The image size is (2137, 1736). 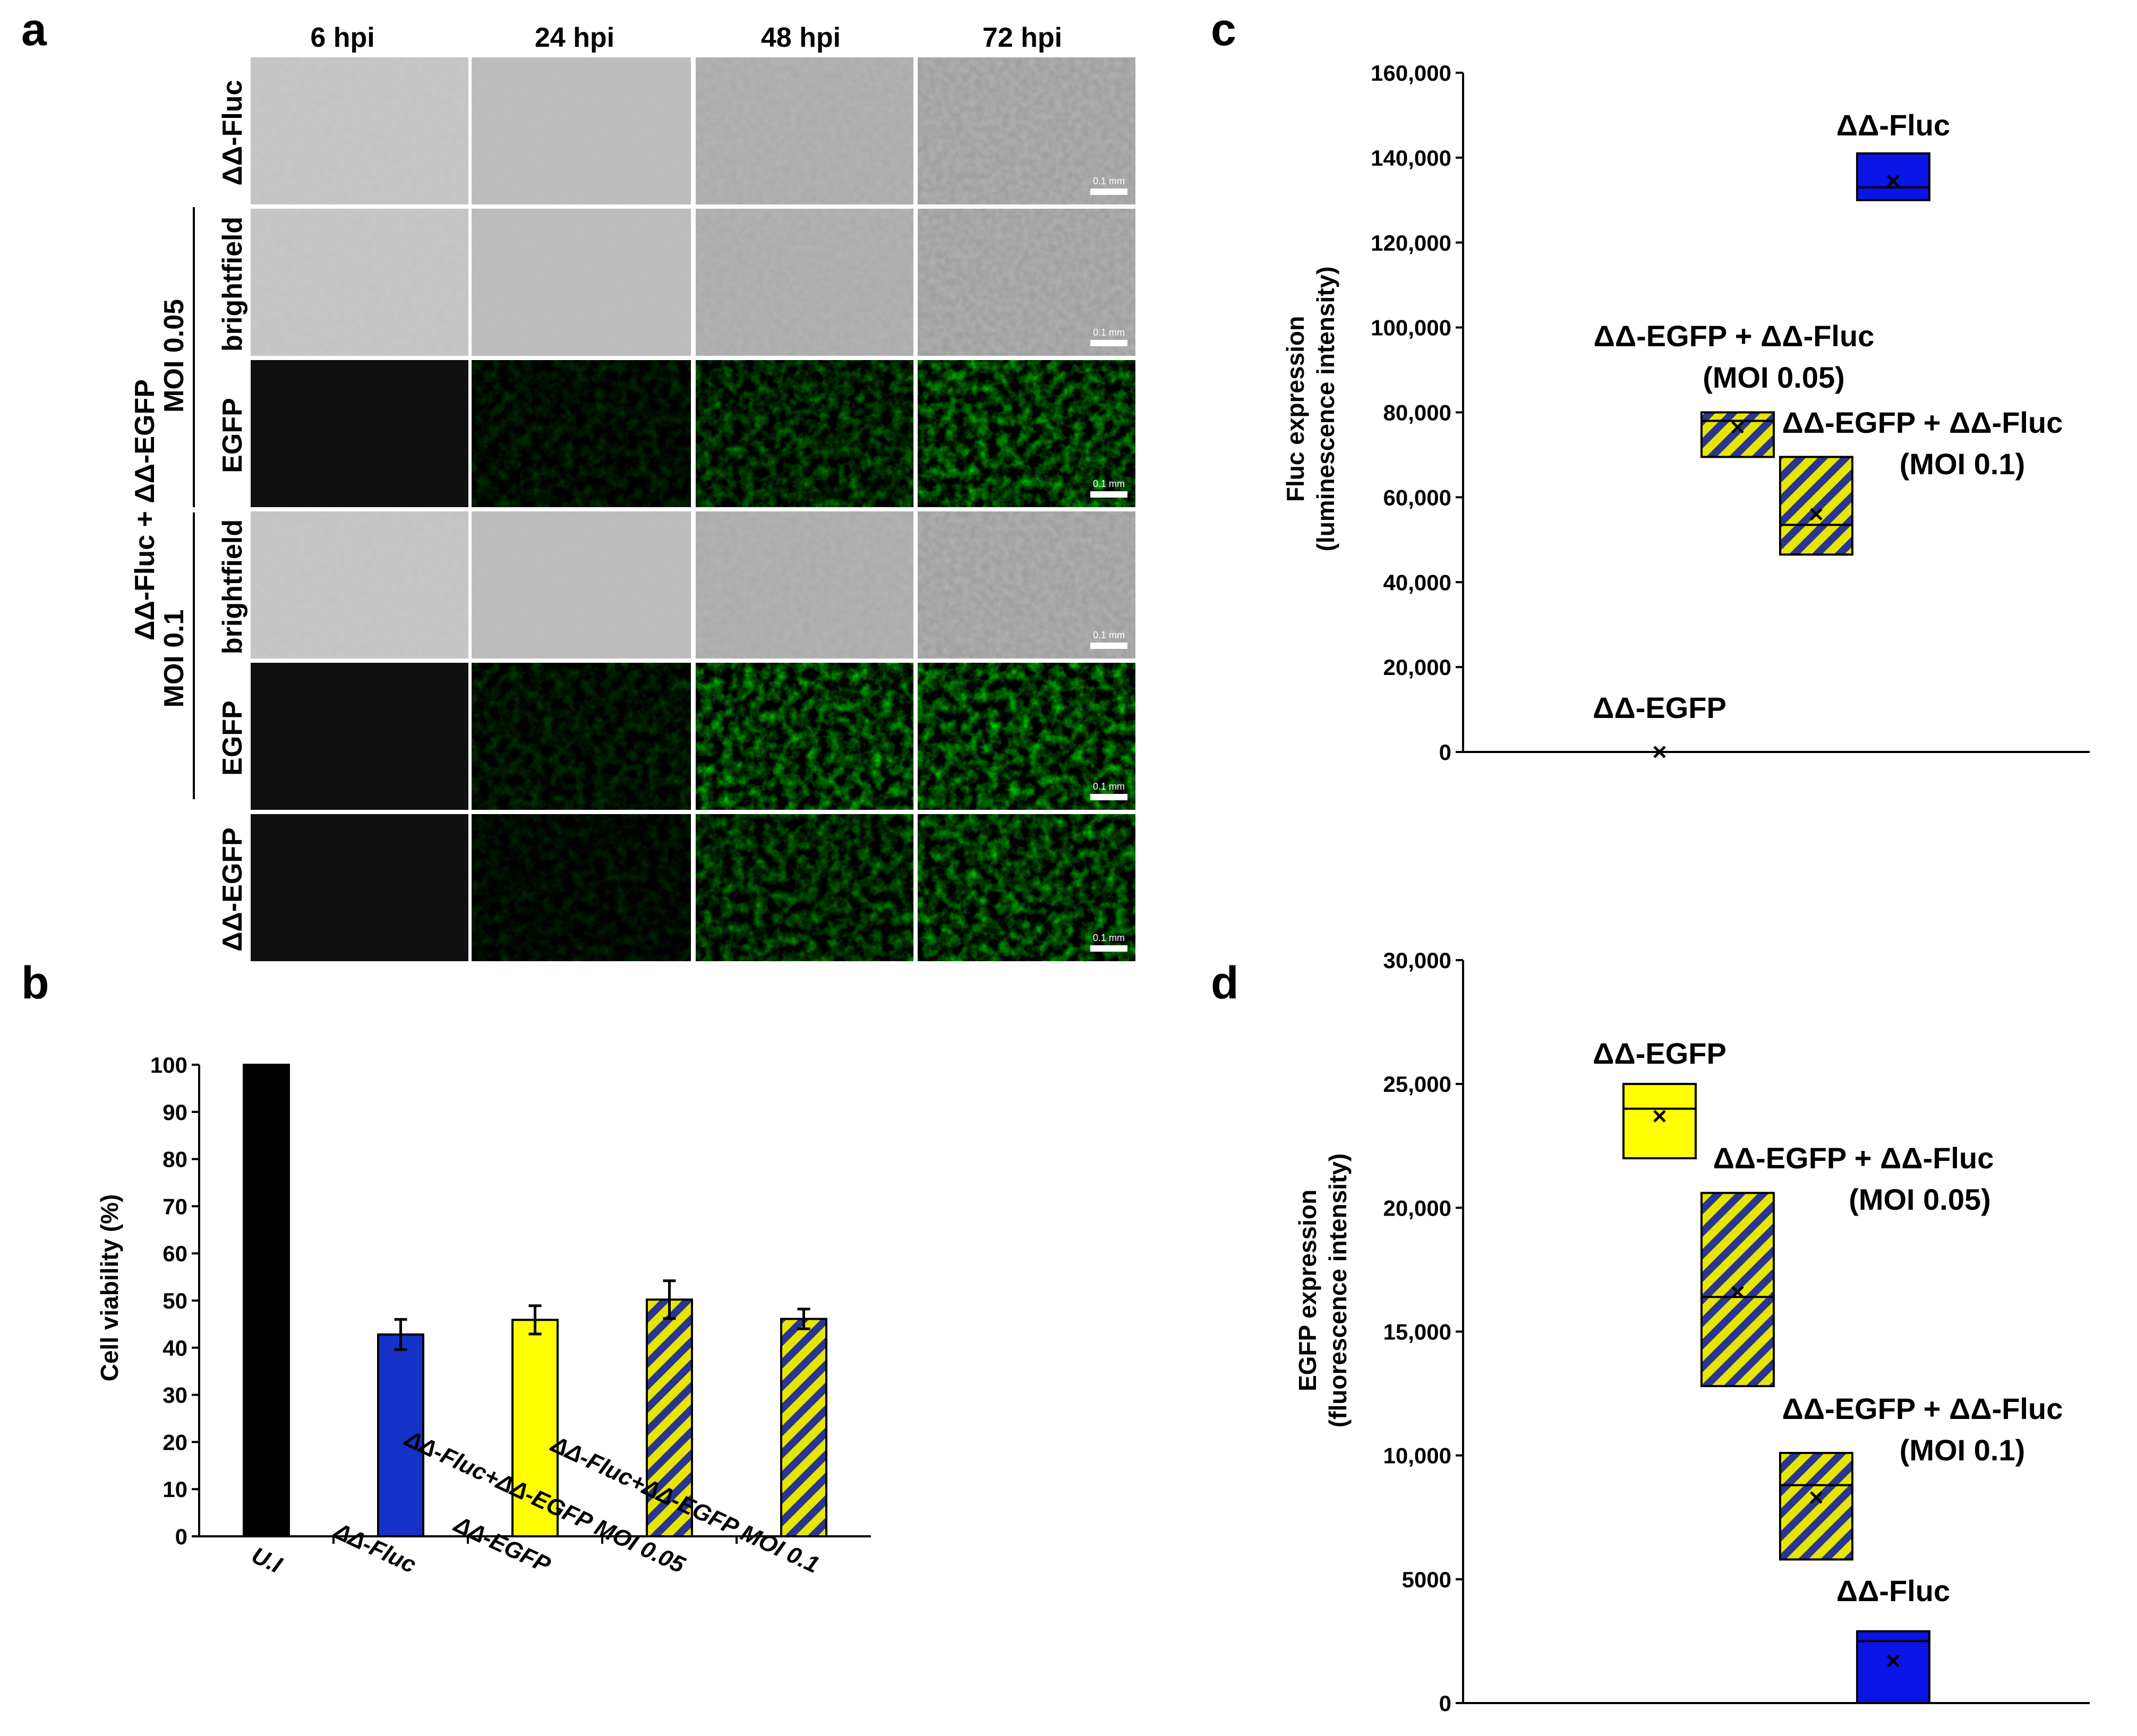 I want to click on col-header-6hpi: 6 hpi, so click(x=342, y=37).